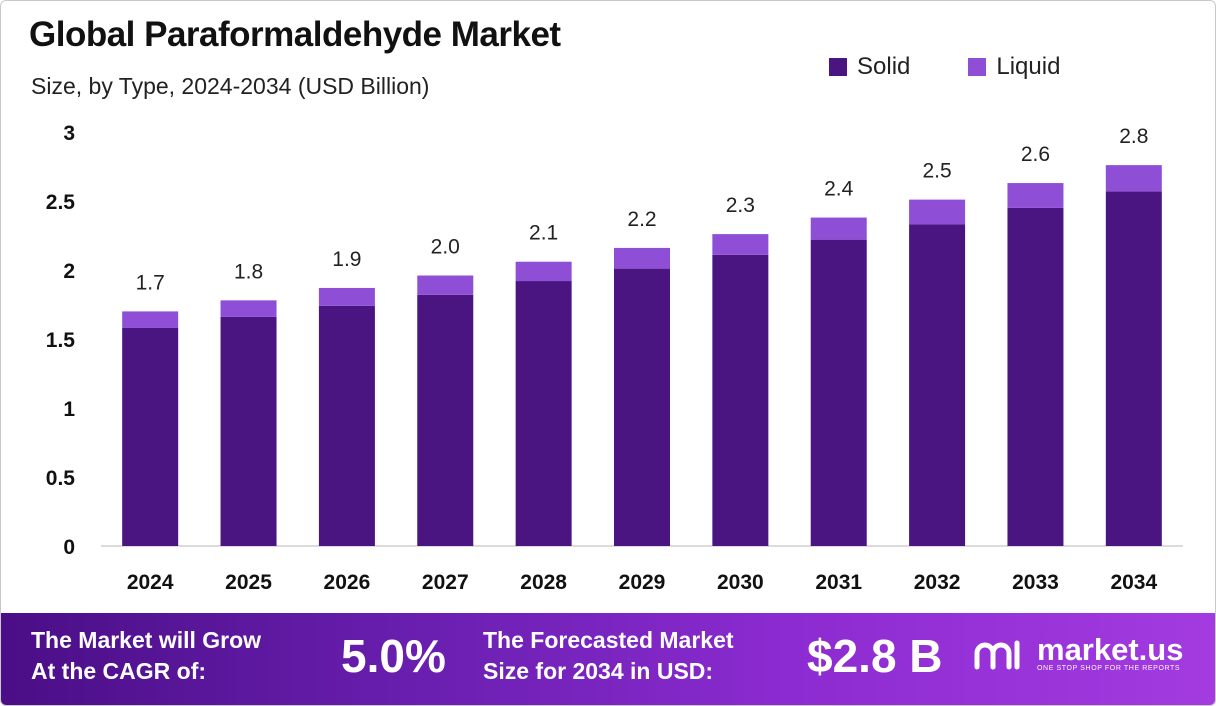 The height and width of the screenshot is (706, 1216). I want to click on x-tick-label-2034: 2034, so click(1133, 582).